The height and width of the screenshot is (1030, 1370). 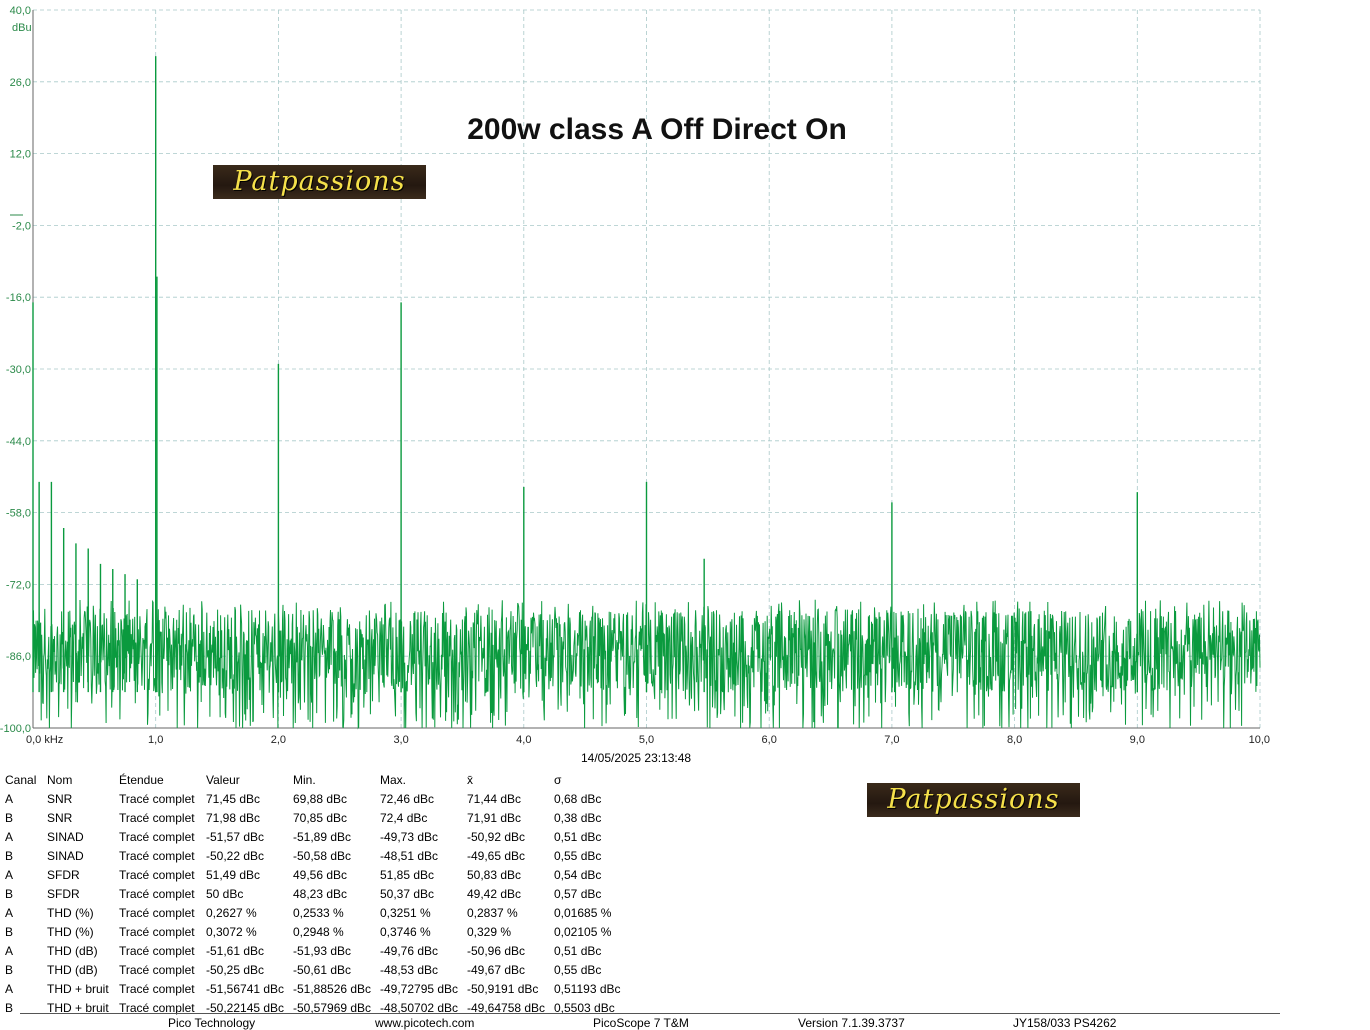 I want to click on table-cell: -50,58 dBc, so click(x=322, y=855).